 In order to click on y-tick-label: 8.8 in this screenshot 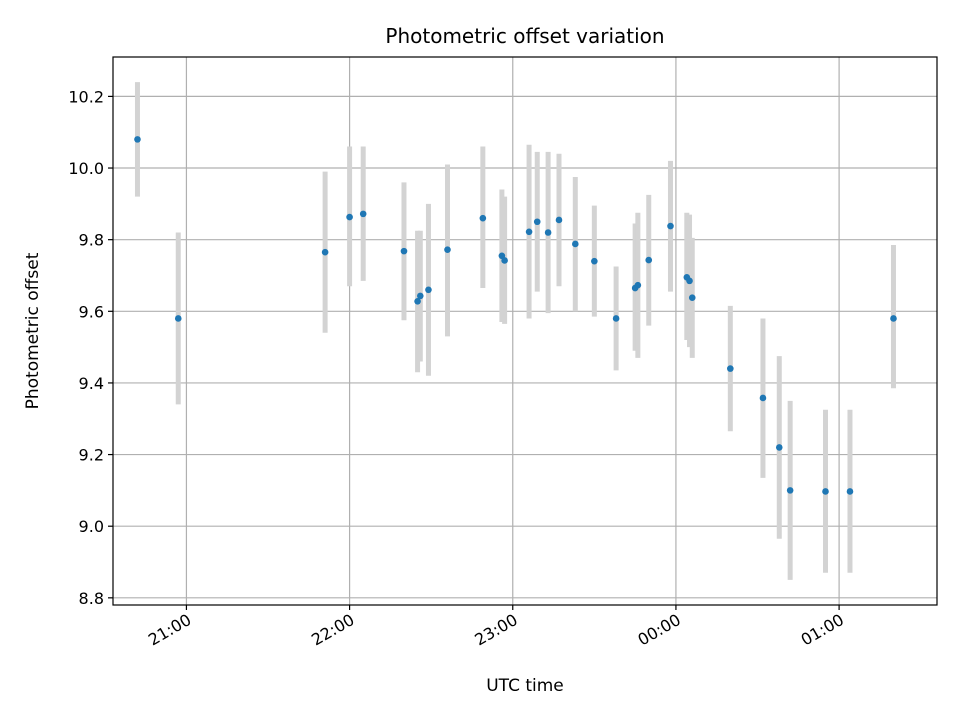, I will do `click(91, 598)`.